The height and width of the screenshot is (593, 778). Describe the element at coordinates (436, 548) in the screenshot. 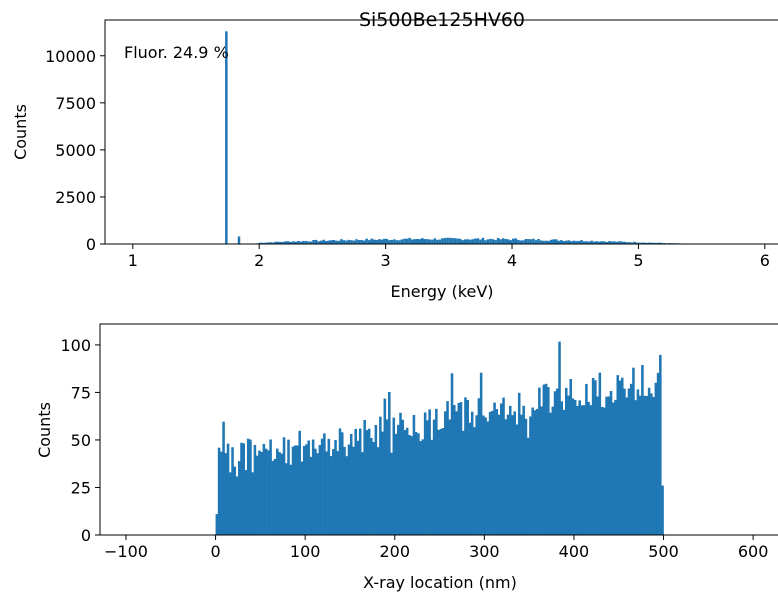

I see `location-x-ticks: −100 0 100 200 300 400 500 600` at that location.